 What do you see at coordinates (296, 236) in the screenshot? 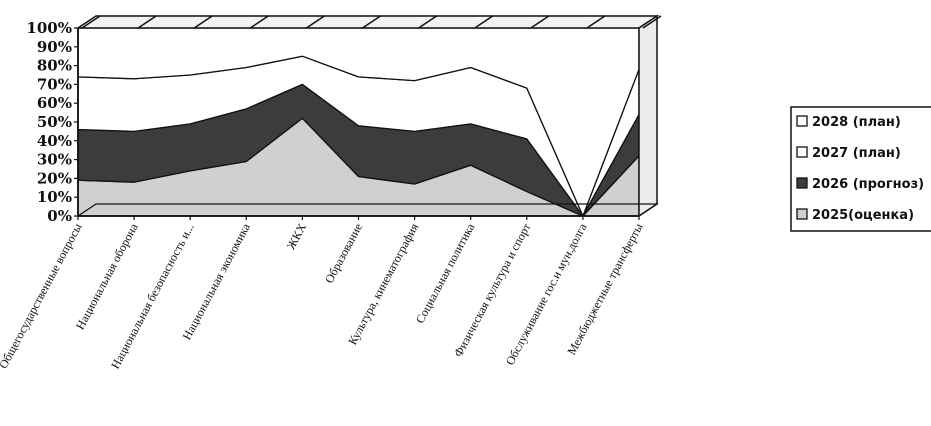
I see `x-tick-label: ЖКХ` at bounding box center [296, 236].